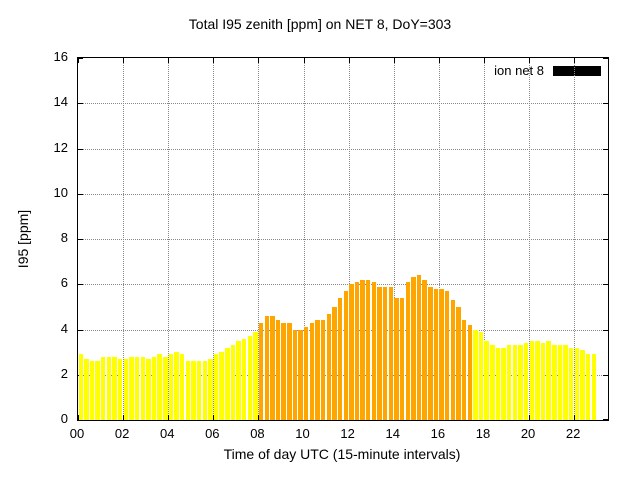 The image size is (640, 480). I want to click on legend-swatch, so click(577, 70).